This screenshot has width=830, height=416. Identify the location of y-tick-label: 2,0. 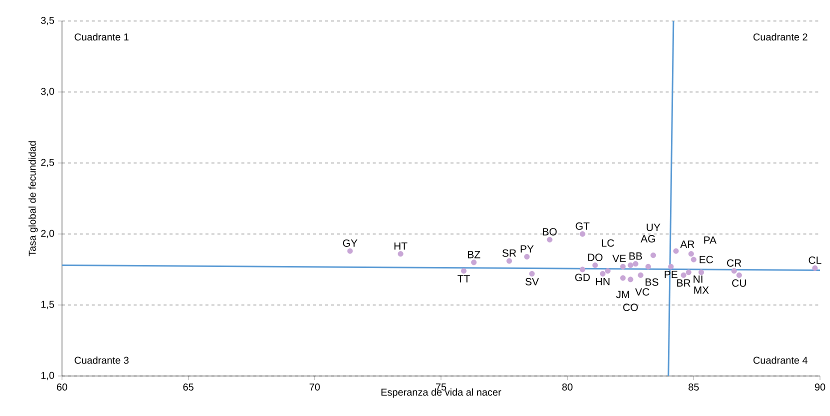
(47, 234).